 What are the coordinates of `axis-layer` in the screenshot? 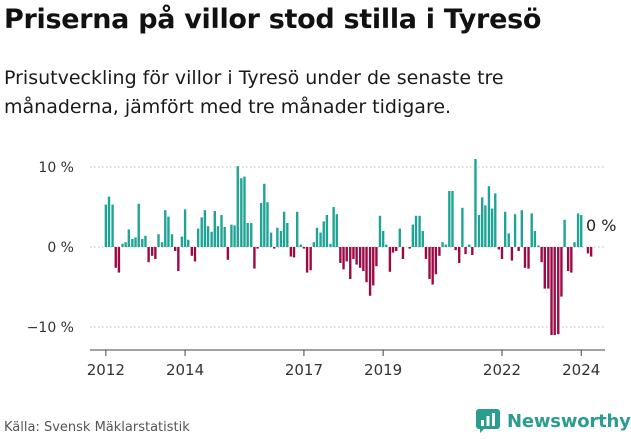 It's located at (347, 352).